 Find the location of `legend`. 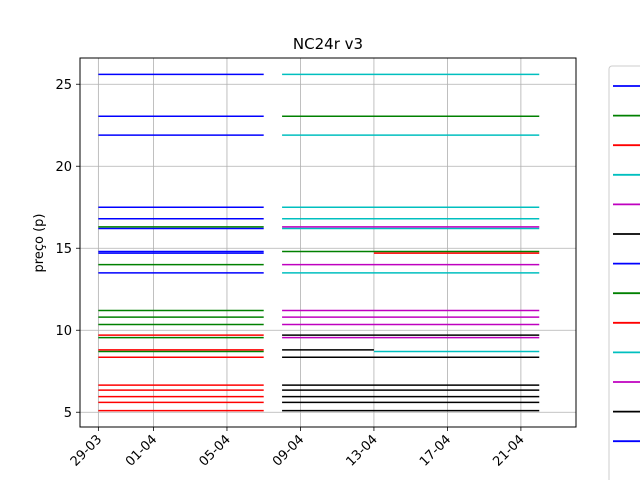

legend is located at coordinates (624, 272).